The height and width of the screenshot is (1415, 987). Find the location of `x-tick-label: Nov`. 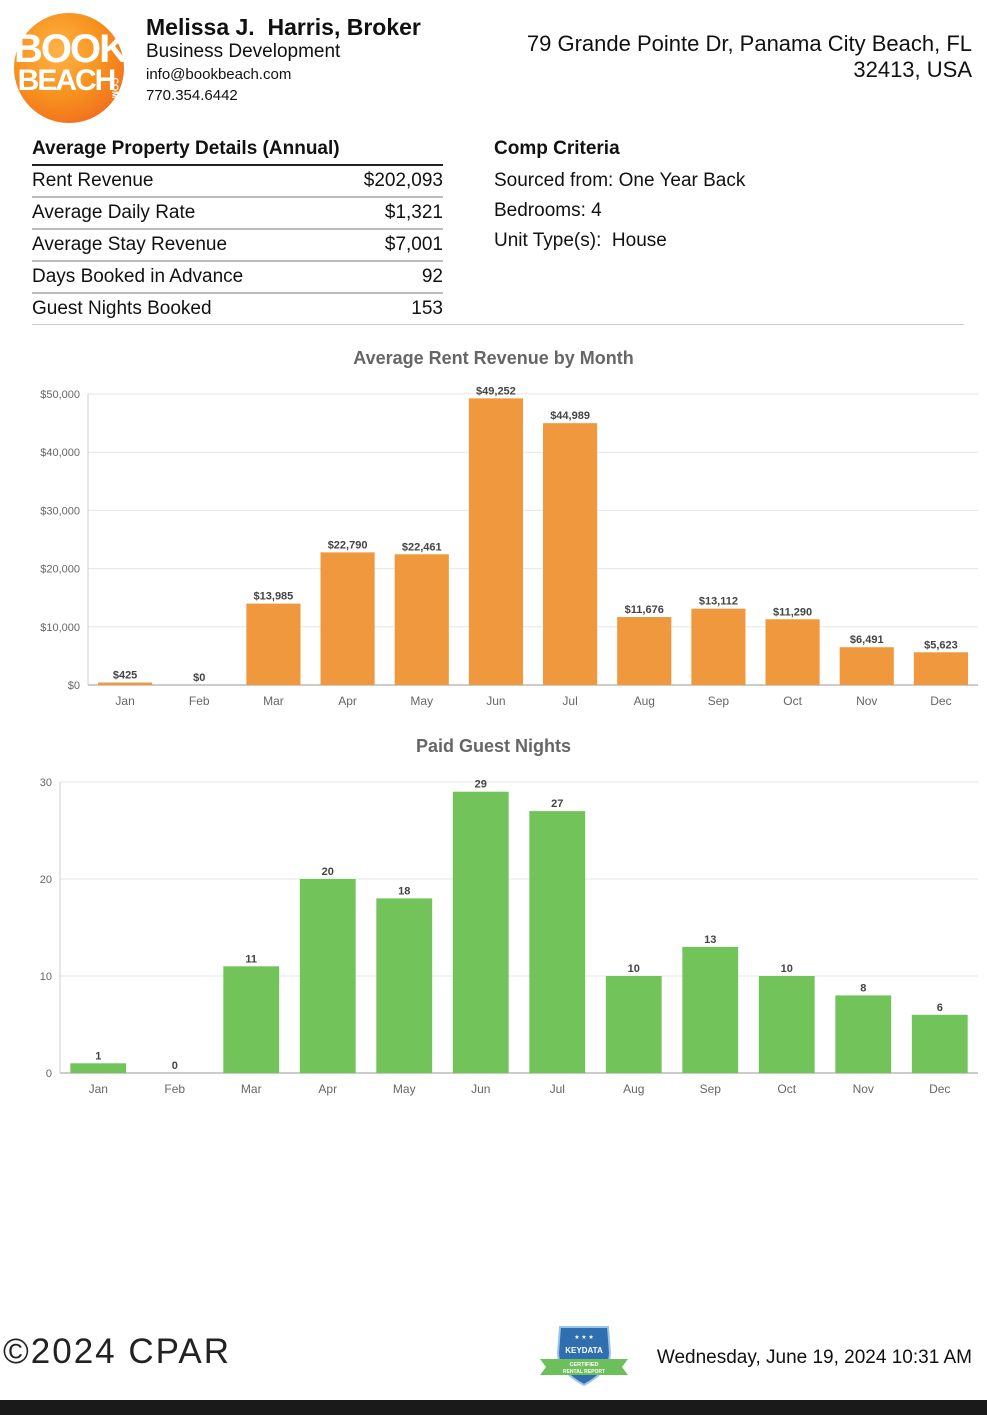

x-tick-label: Nov is located at coordinates (863, 1089).